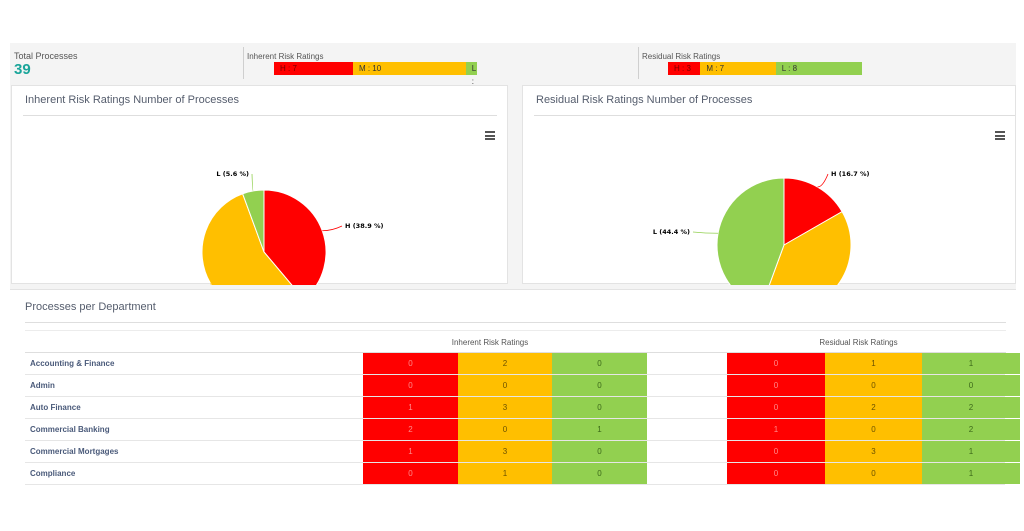 This screenshot has height=531, width=1024. I want to click on department-table-title: Processes per Department, so click(90, 307).